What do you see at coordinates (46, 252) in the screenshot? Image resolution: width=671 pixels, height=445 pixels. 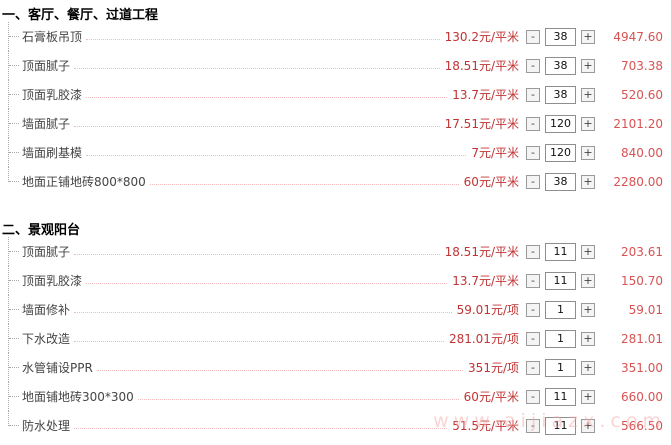 I see `item-name: 顶面腻子` at bounding box center [46, 252].